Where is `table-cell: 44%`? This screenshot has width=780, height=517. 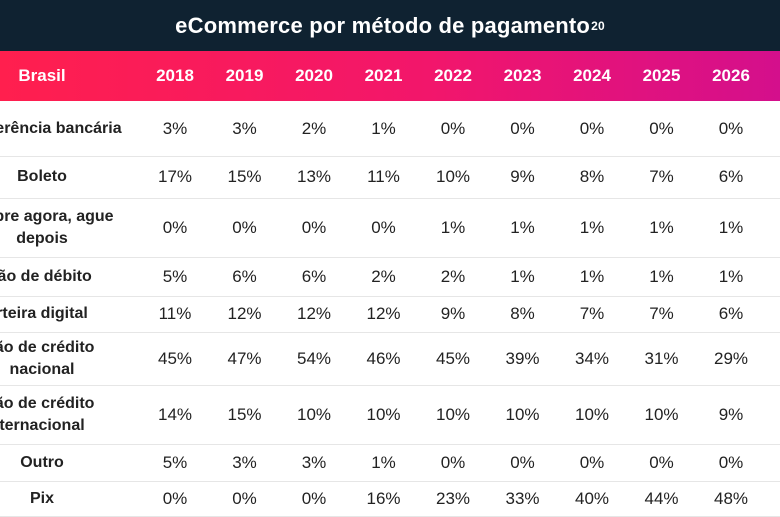 table-cell: 44% is located at coordinates (662, 498).